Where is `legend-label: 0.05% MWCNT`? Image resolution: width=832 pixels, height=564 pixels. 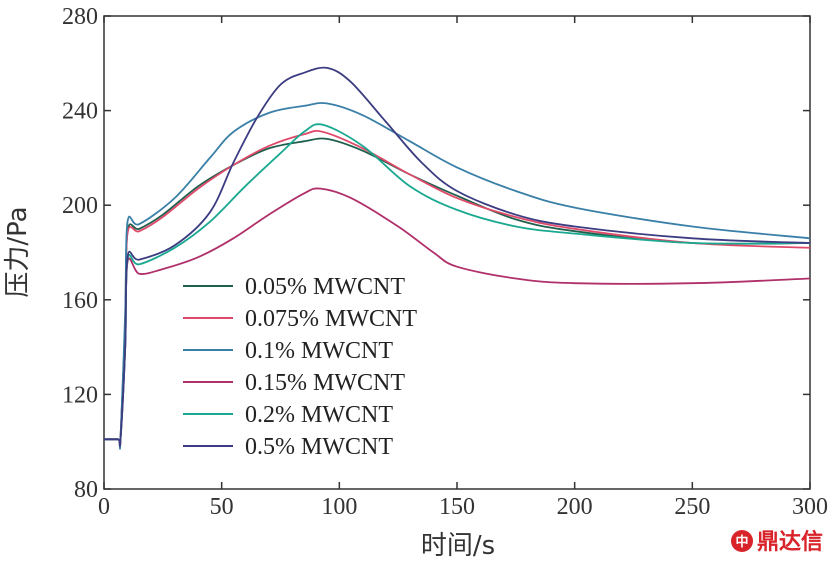 legend-label: 0.05% MWCNT is located at coordinates (325, 287).